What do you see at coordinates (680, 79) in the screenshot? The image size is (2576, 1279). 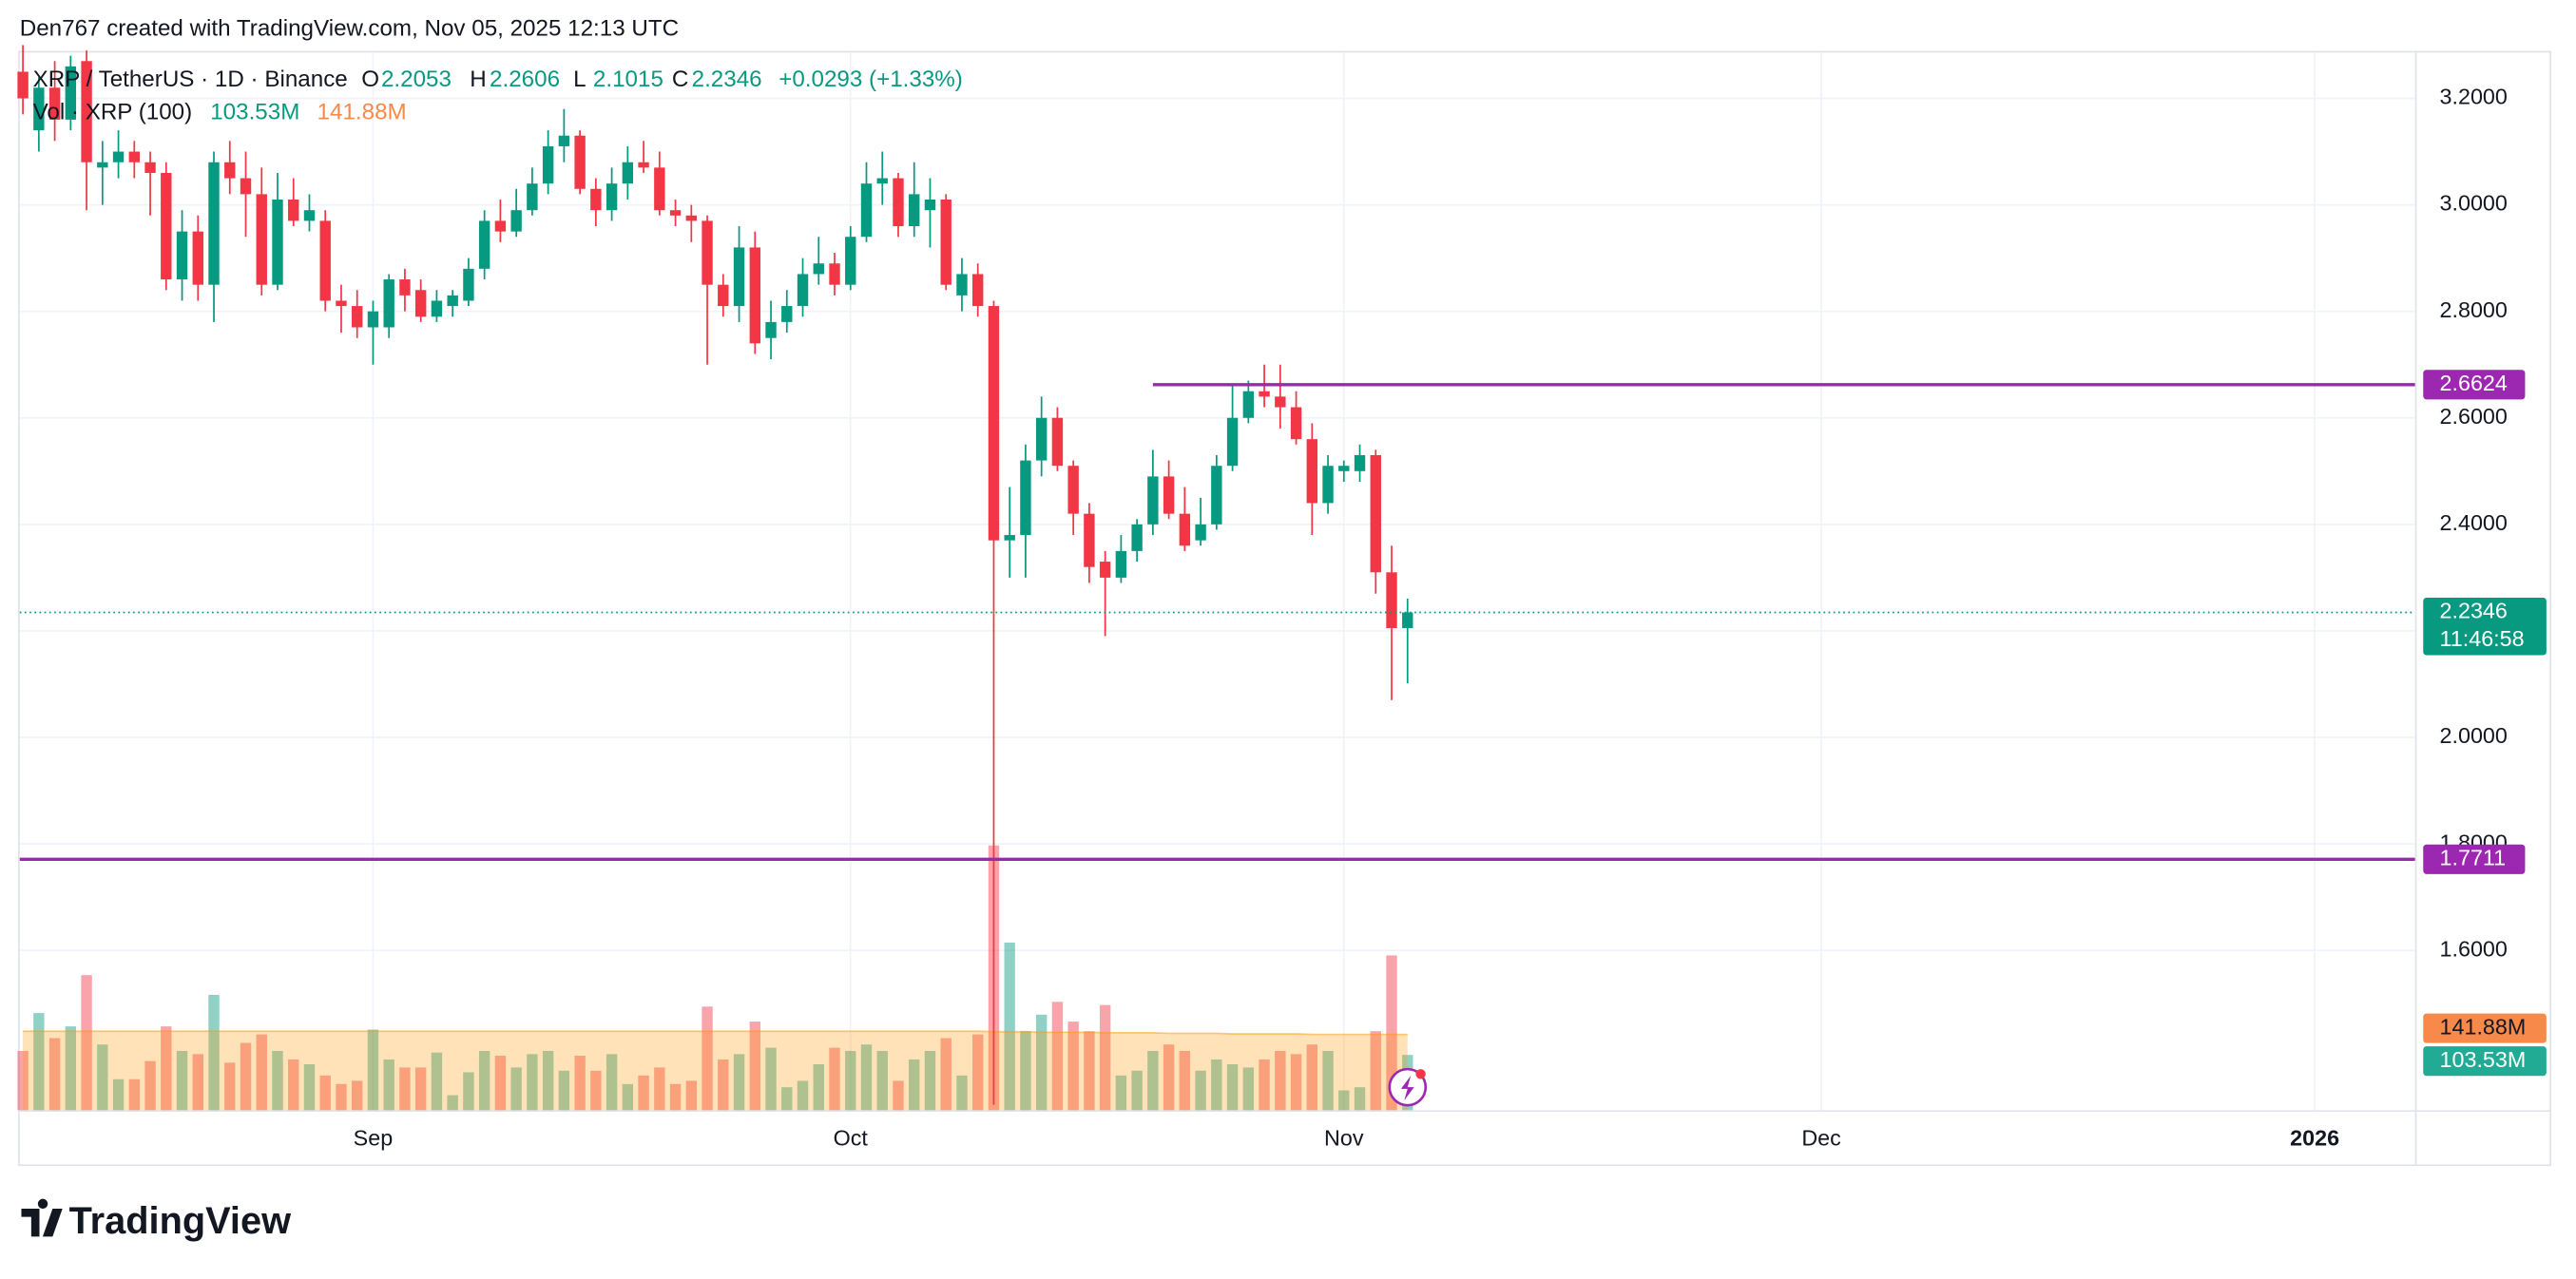 I see `legend-key: C` at bounding box center [680, 79].